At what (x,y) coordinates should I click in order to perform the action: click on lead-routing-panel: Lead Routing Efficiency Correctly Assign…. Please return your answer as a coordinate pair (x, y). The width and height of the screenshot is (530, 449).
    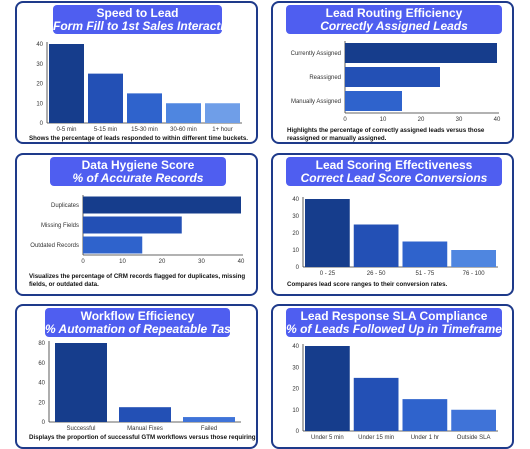
    Looking at the image, I should click on (392, 72).